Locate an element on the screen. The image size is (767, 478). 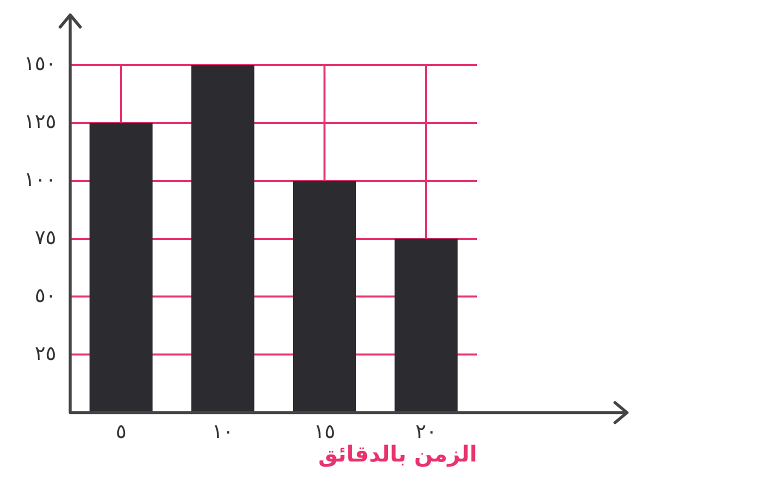
x-tick-label: ٥ is located at coordinates (121, 430).